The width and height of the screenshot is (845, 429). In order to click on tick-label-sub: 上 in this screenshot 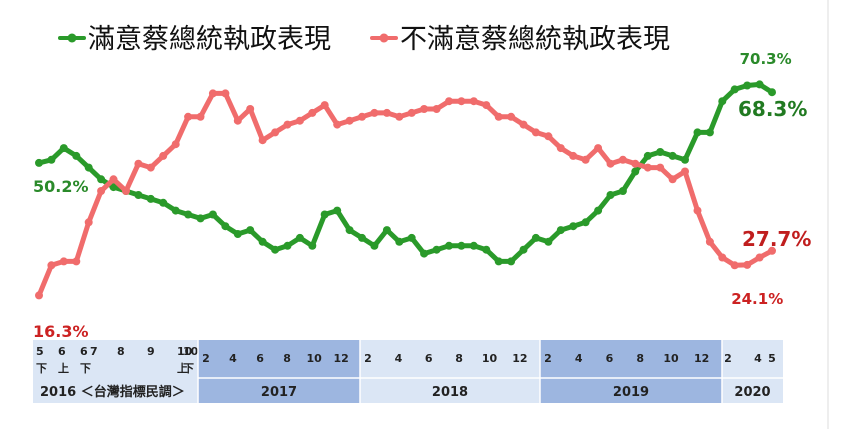, I will do `click(63, 368)`.